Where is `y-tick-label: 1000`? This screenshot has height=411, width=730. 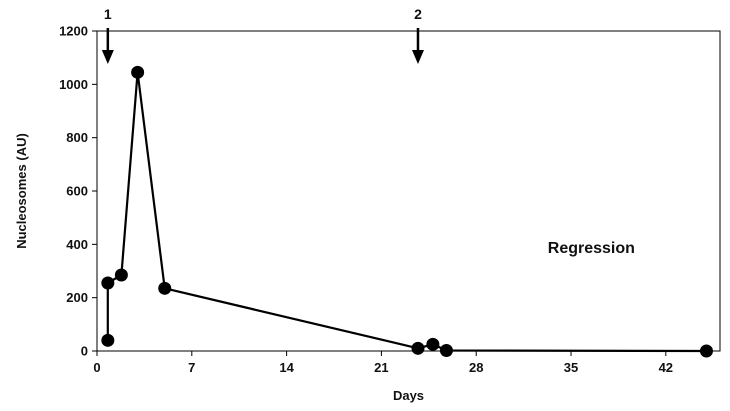 y-tick-label: 1000 is located at coordinates (73, 84).